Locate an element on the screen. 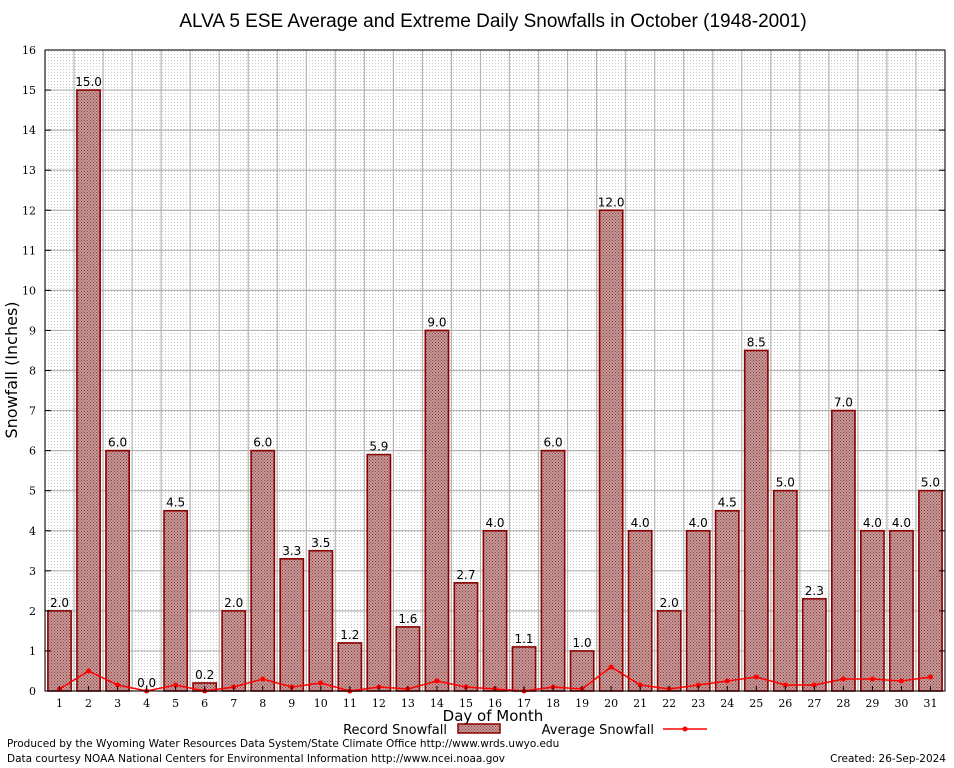  bar-value-label: 1.6 is located at coordinates (407, 619).